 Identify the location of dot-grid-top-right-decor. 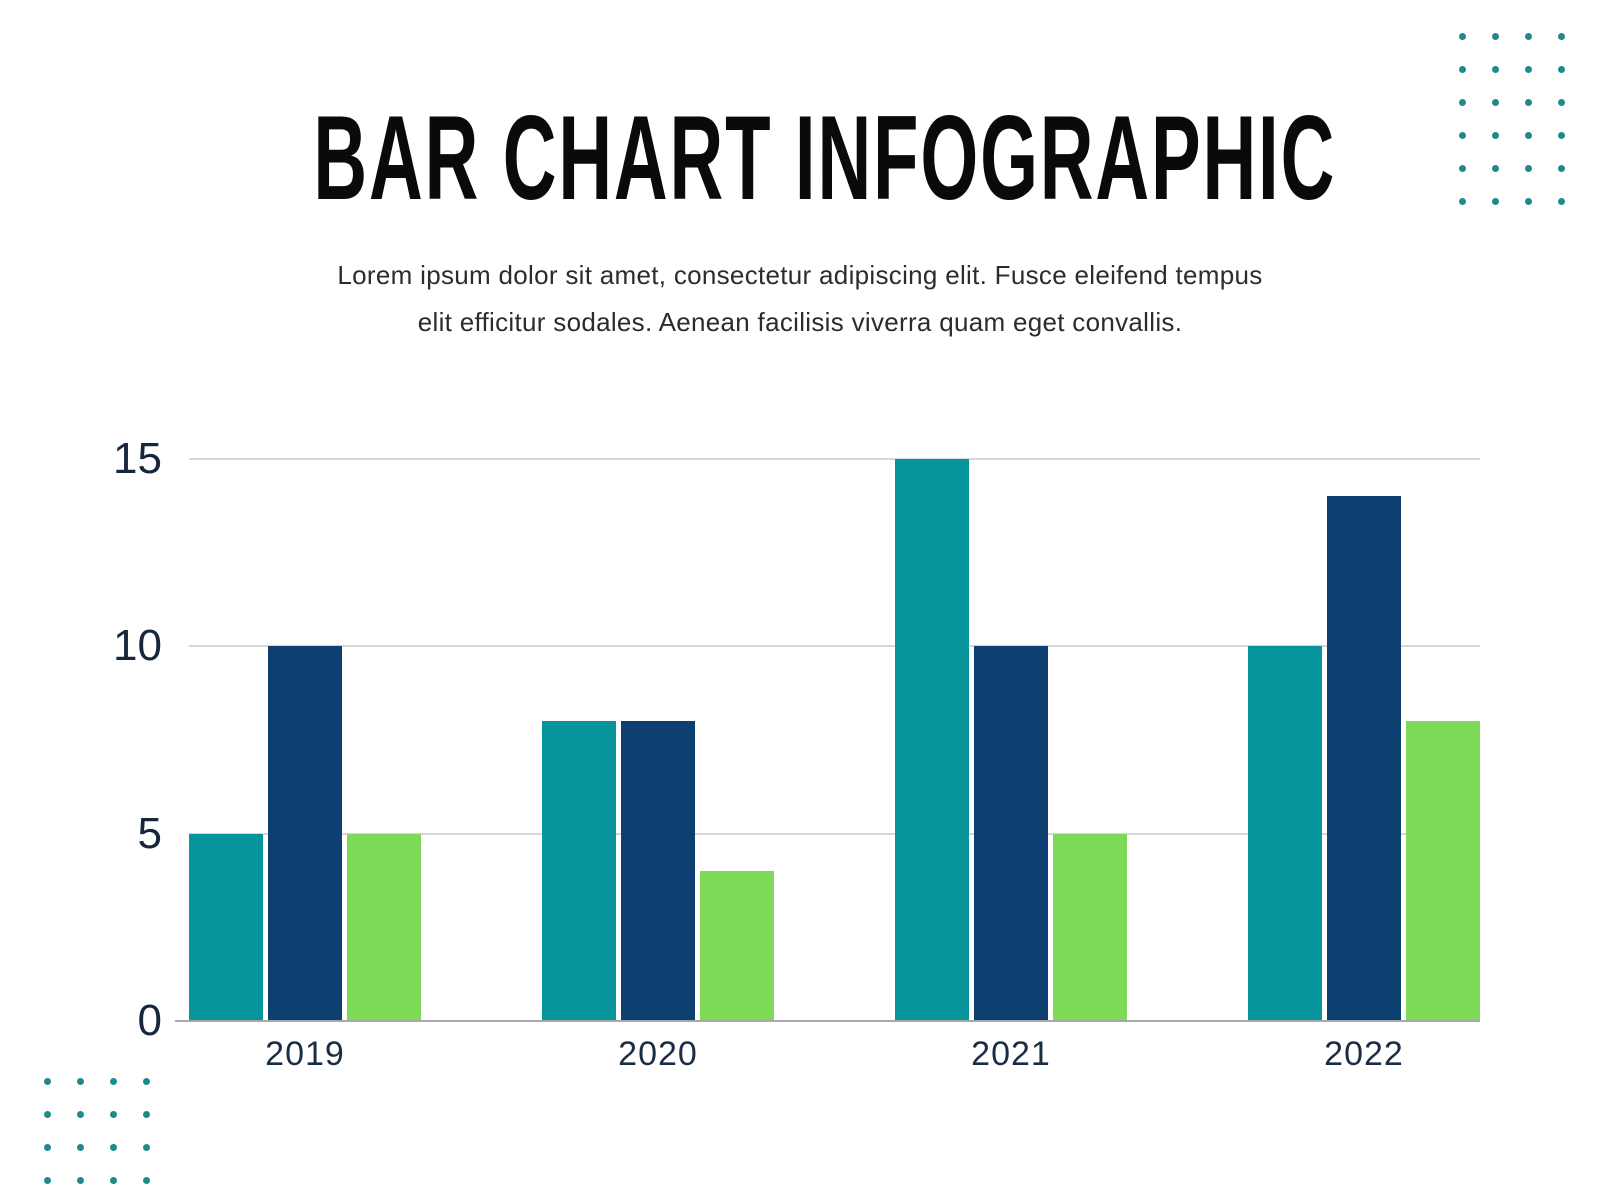
(1512, 119).